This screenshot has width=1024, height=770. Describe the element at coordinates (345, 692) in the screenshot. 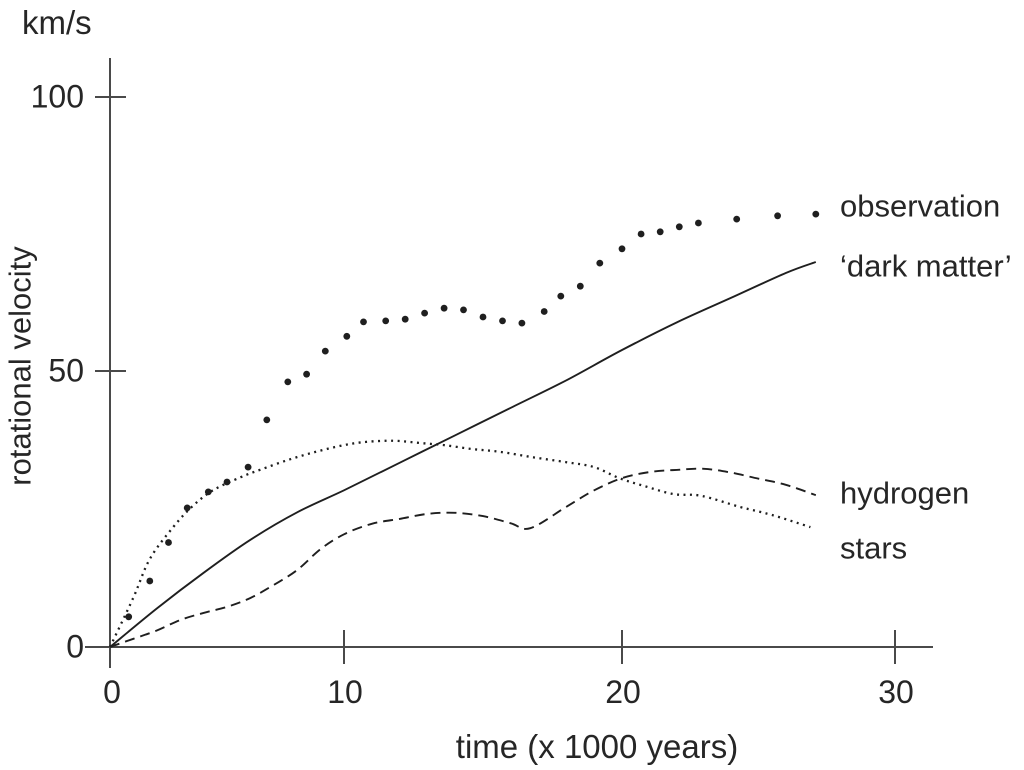

I see `x-tick-label-10: 10` at that location.